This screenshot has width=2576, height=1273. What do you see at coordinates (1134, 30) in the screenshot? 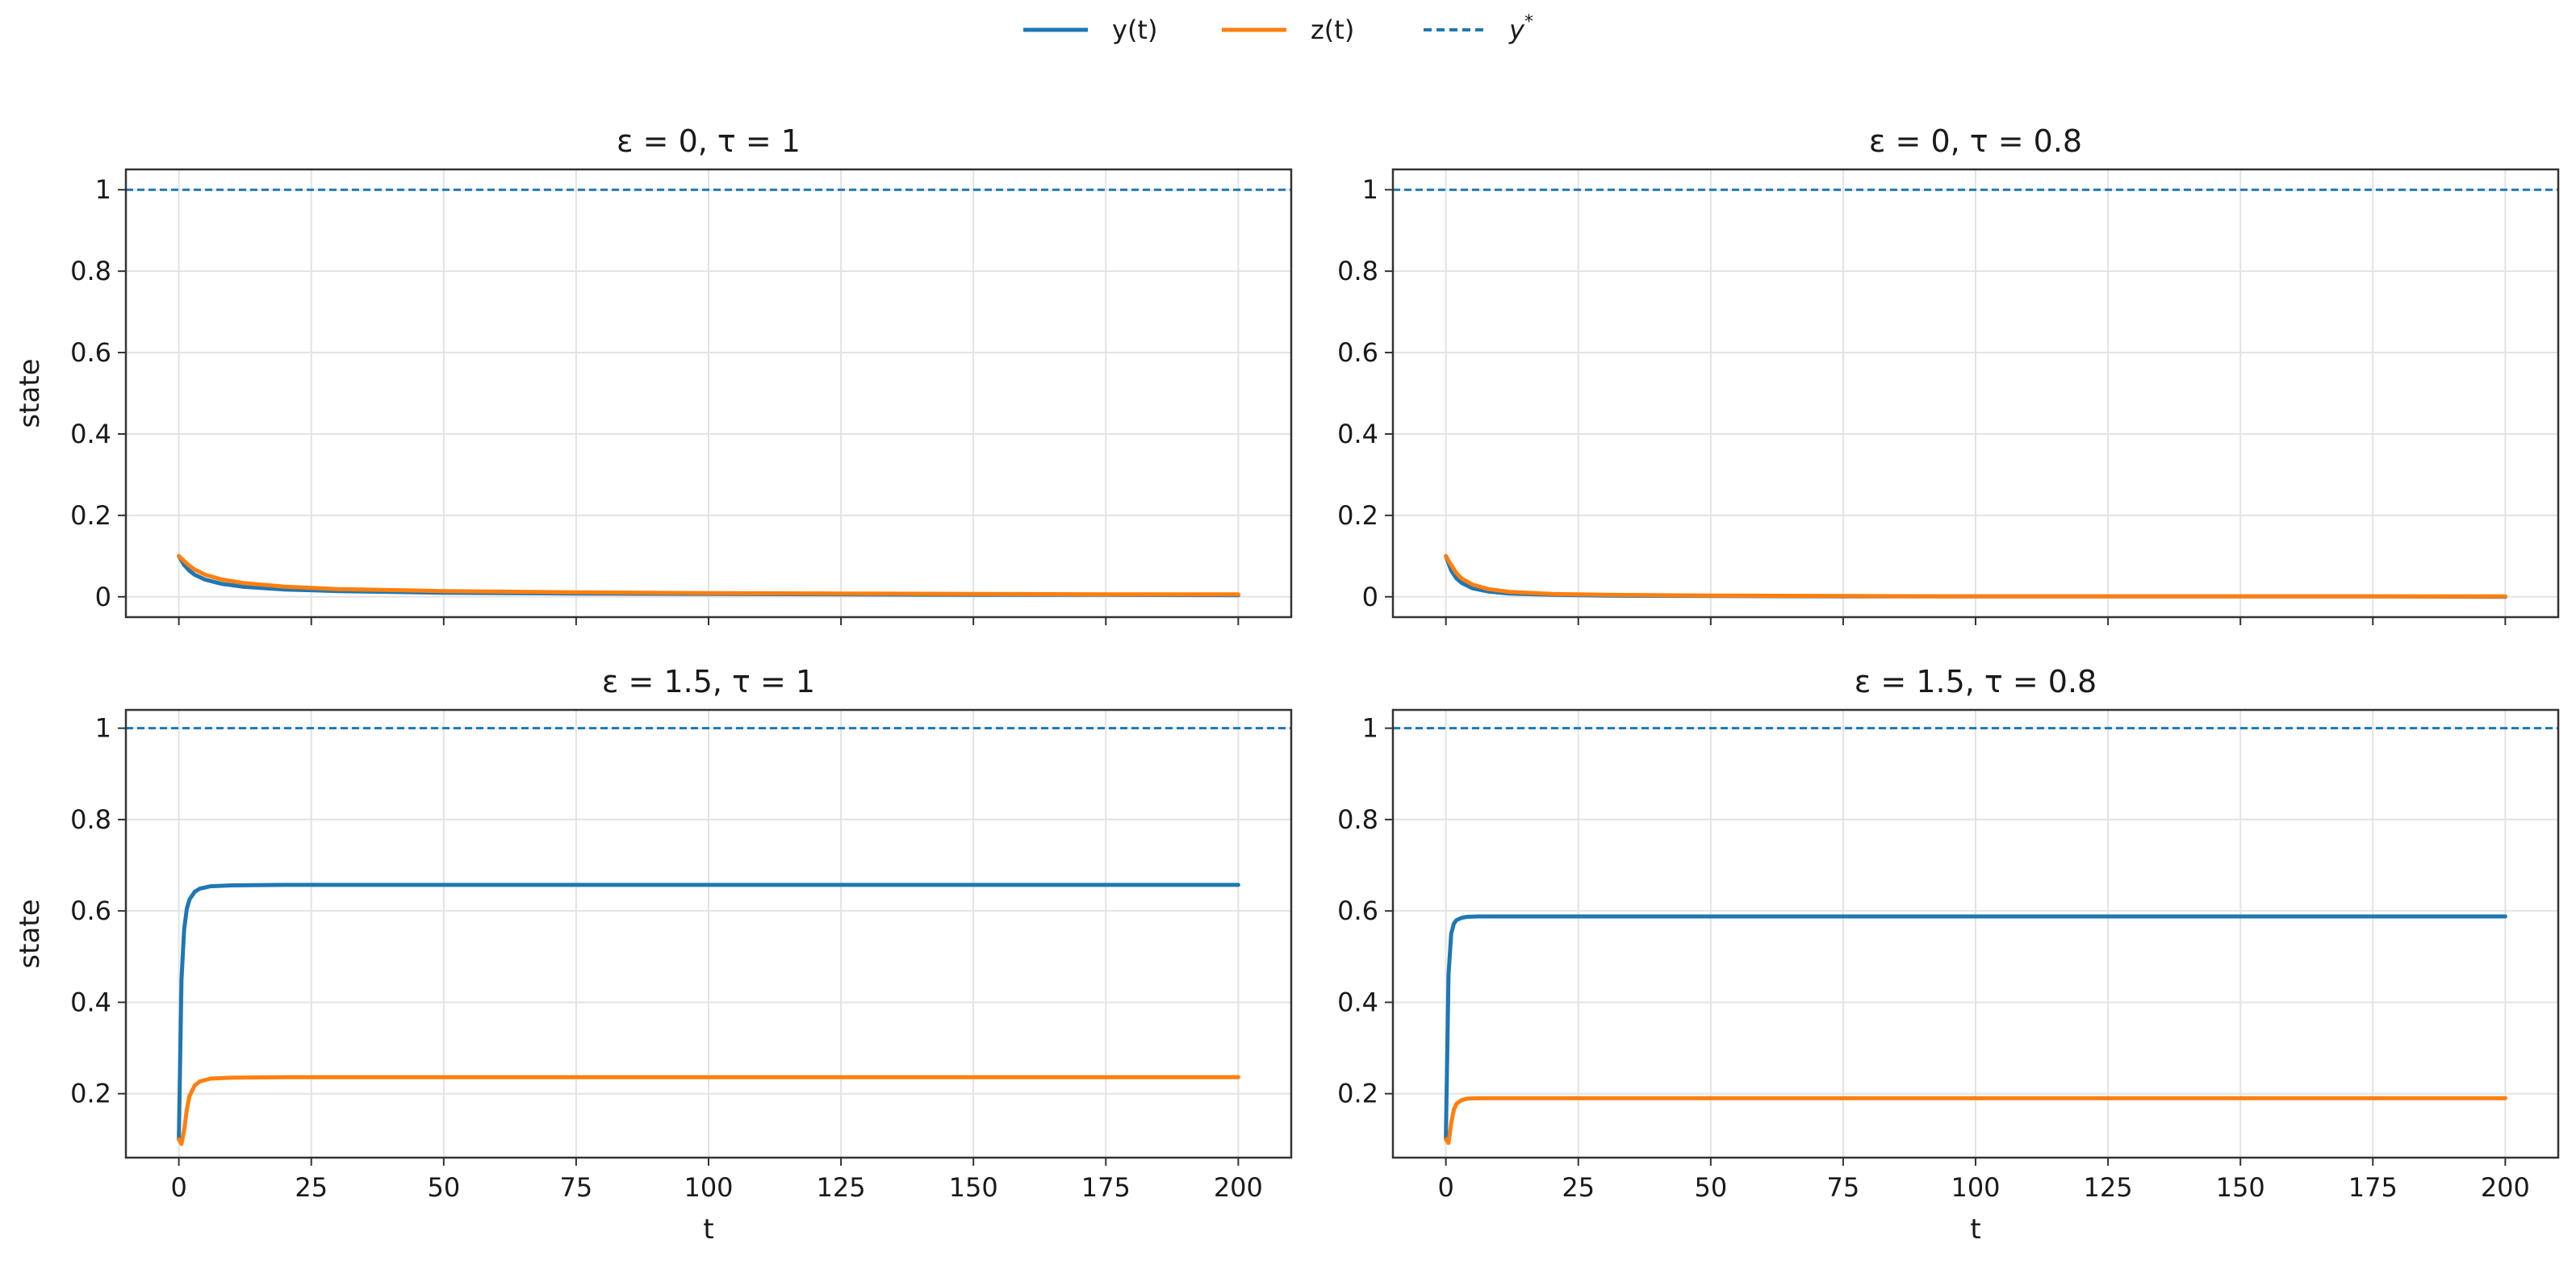
I see `legend-label-y: y(t)` at bounding box center [1134, 30].